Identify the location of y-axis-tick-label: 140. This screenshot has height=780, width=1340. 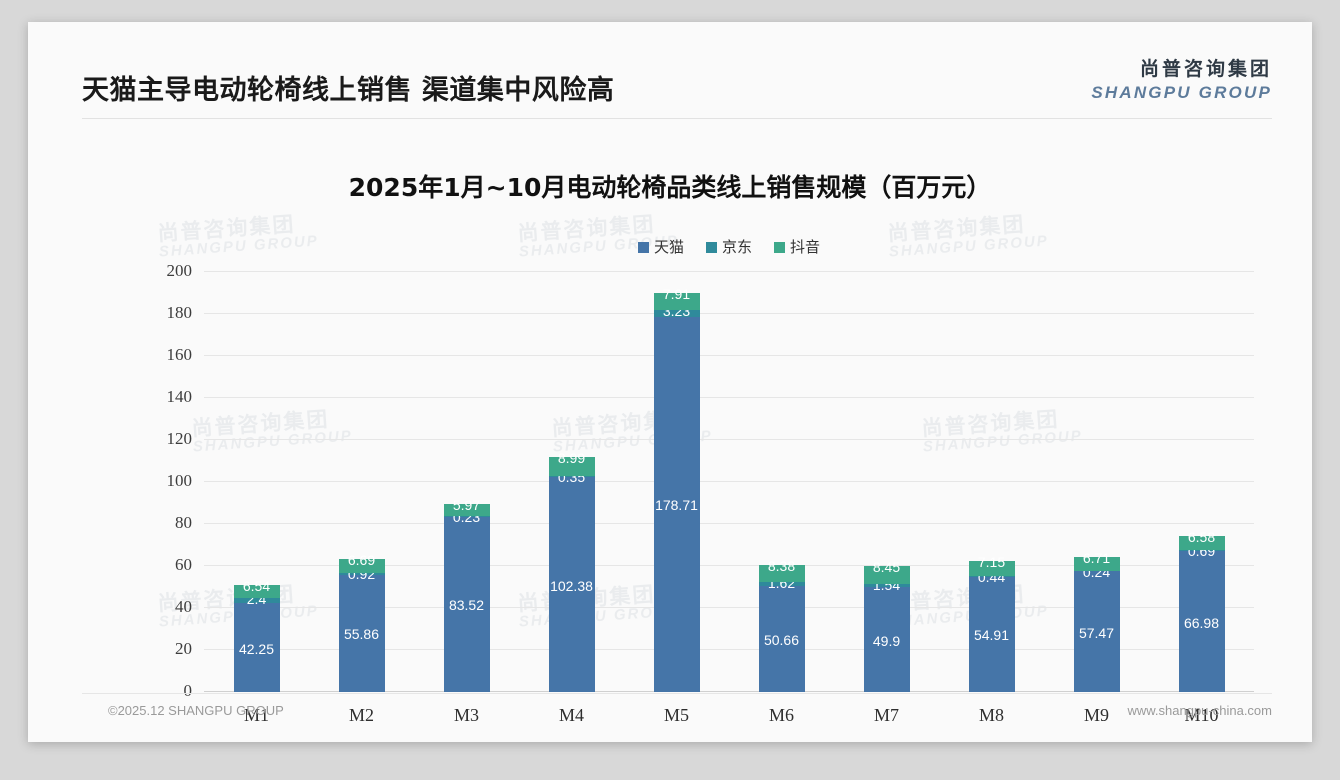
(179, 396).